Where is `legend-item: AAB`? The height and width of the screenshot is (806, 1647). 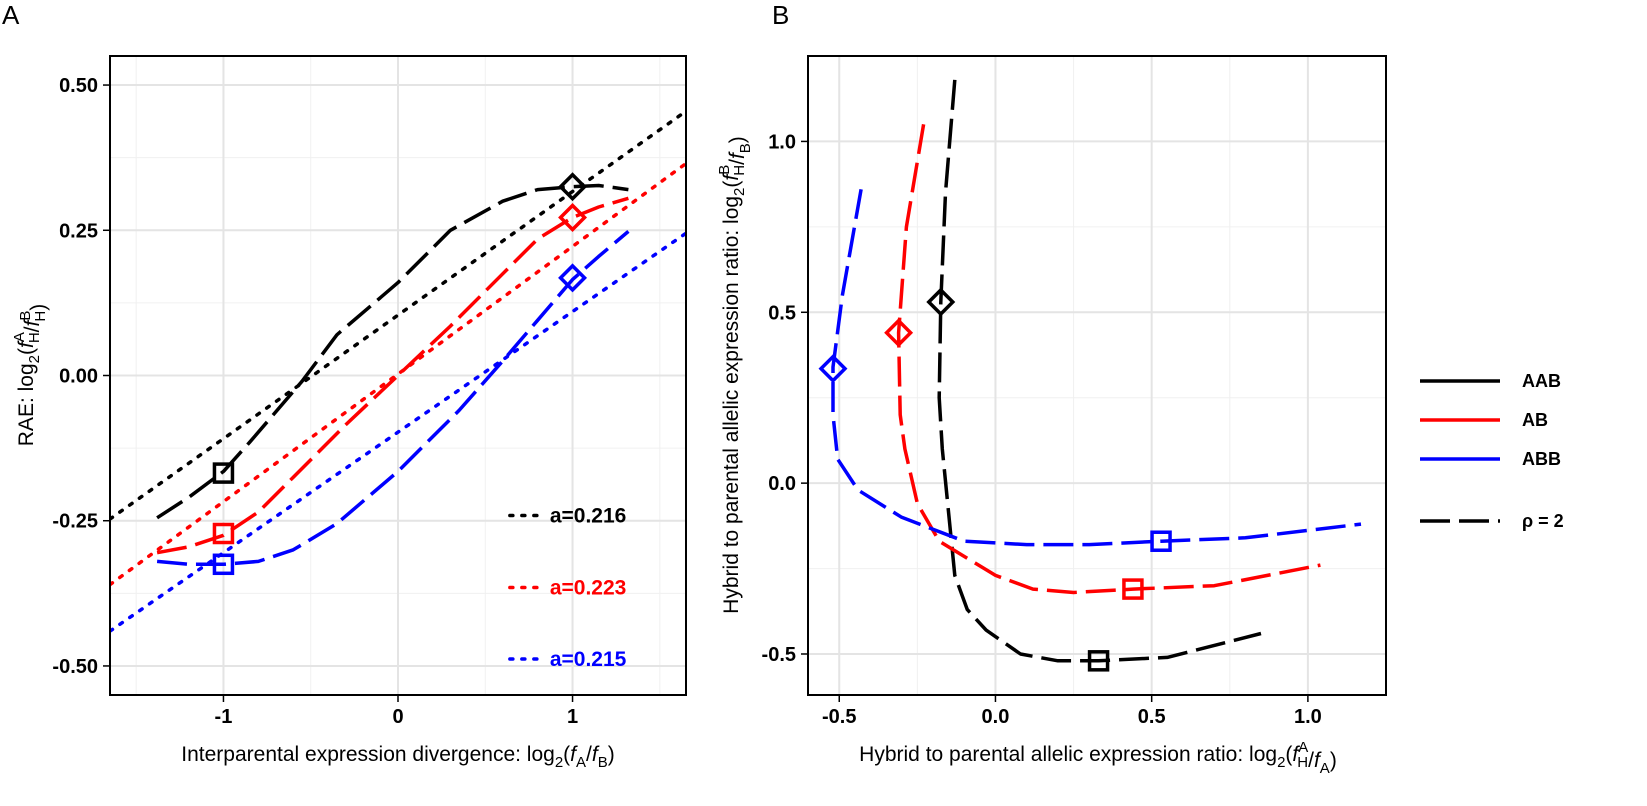 legend-item: AAB is located at coordinates (1490, 381).